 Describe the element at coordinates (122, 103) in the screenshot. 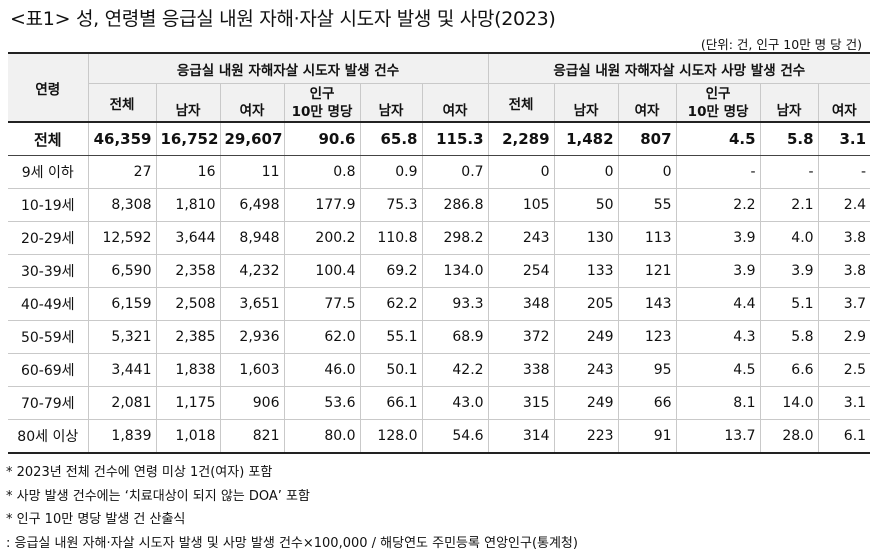

I see `attempts-total-header: 전체` at that location.